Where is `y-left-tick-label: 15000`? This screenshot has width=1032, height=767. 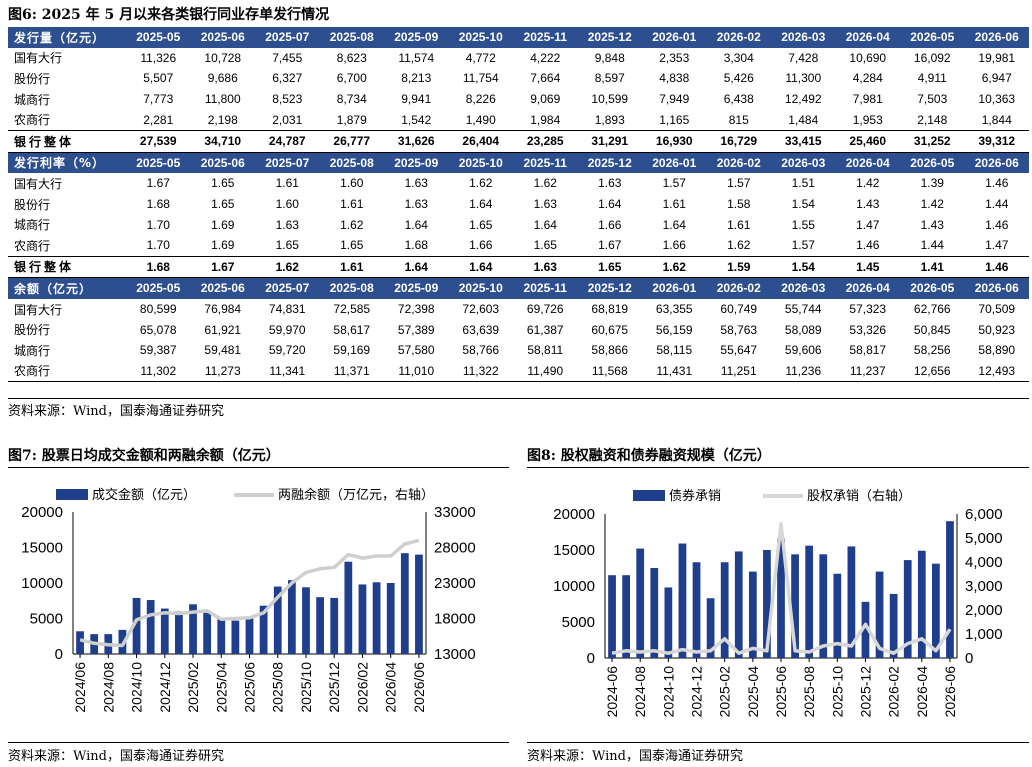
y-left-tick-label: 15000 is located at coordinates (42, 548).